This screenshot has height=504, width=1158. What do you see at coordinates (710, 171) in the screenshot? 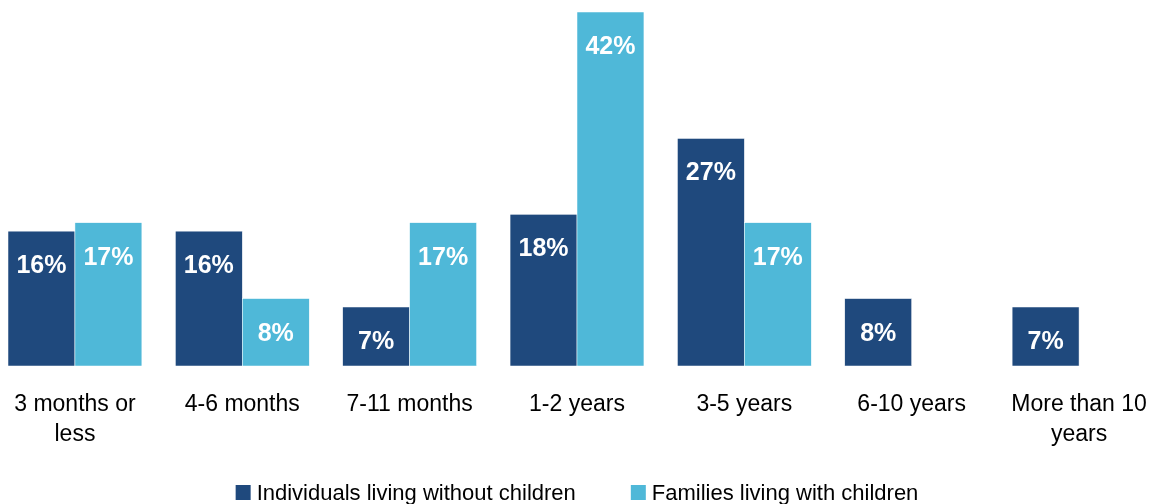
I see `data-label: 27%` at bounding box center [710, 171].